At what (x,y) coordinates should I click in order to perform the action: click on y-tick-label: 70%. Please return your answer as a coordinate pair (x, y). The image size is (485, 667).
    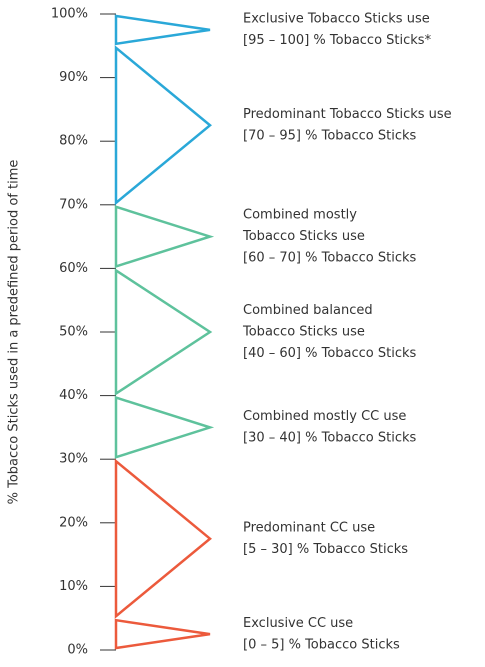
    Looking at the image, I should click on (73, 204).